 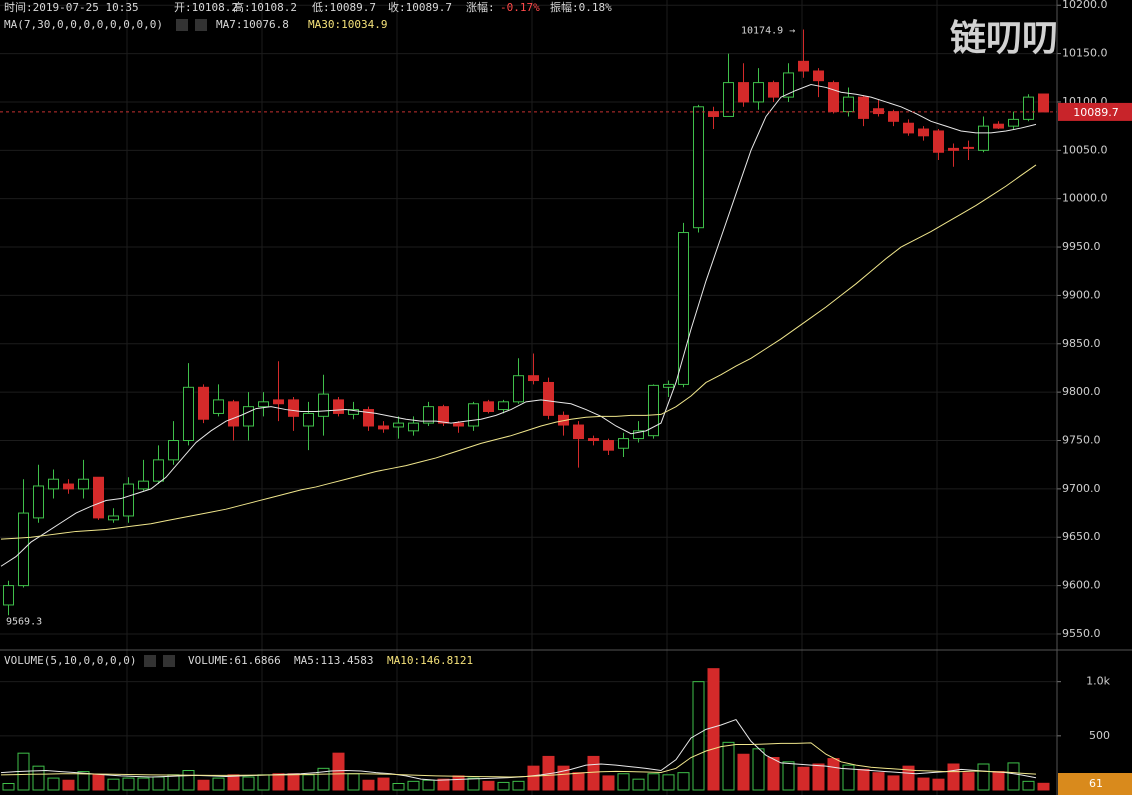 I want to click on info-item: 低:10089.7, so click(x=344, y=7).